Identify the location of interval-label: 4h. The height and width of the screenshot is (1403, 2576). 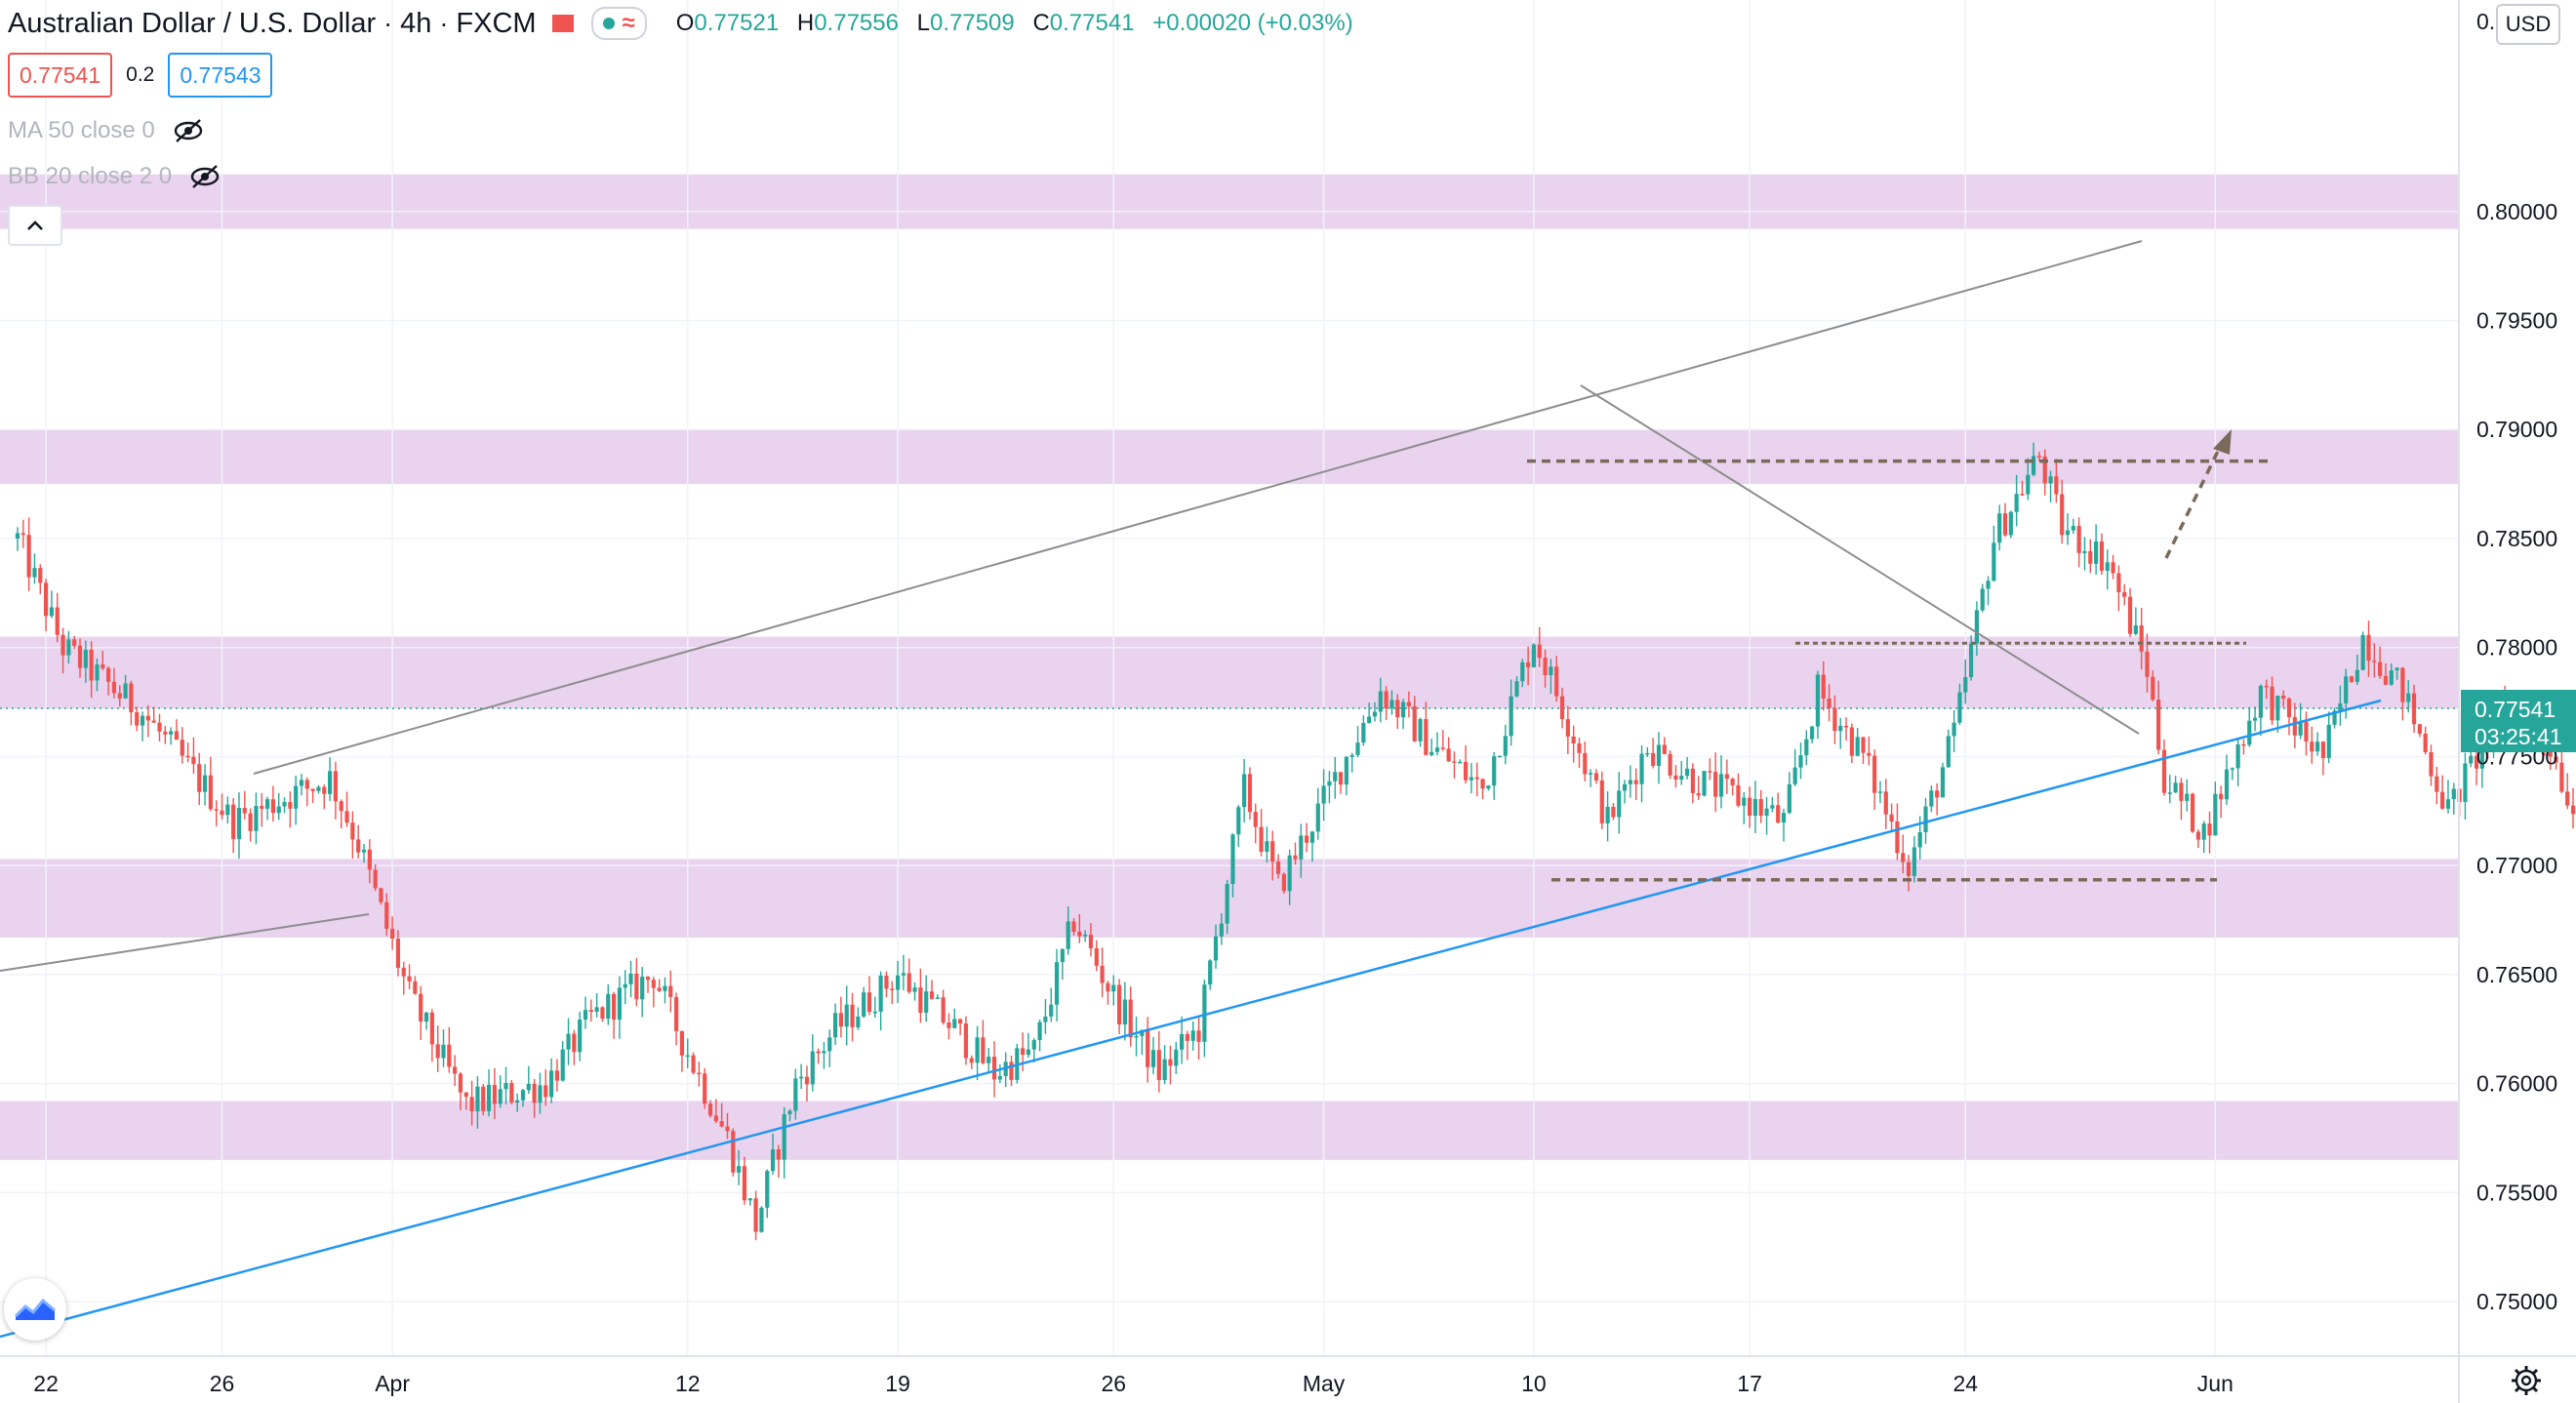
(416, 23).